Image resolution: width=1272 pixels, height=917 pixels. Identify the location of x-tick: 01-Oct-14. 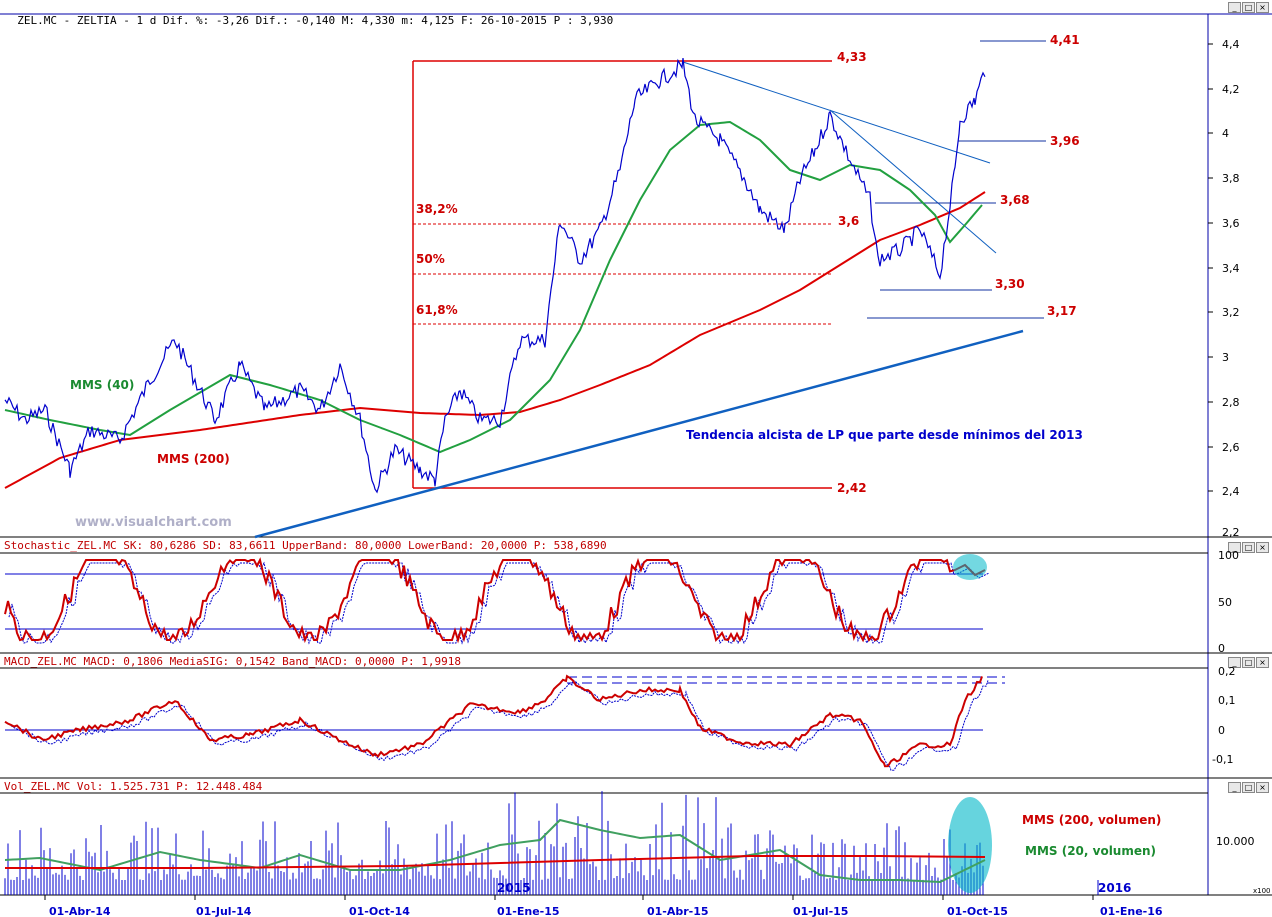
(379, 911).